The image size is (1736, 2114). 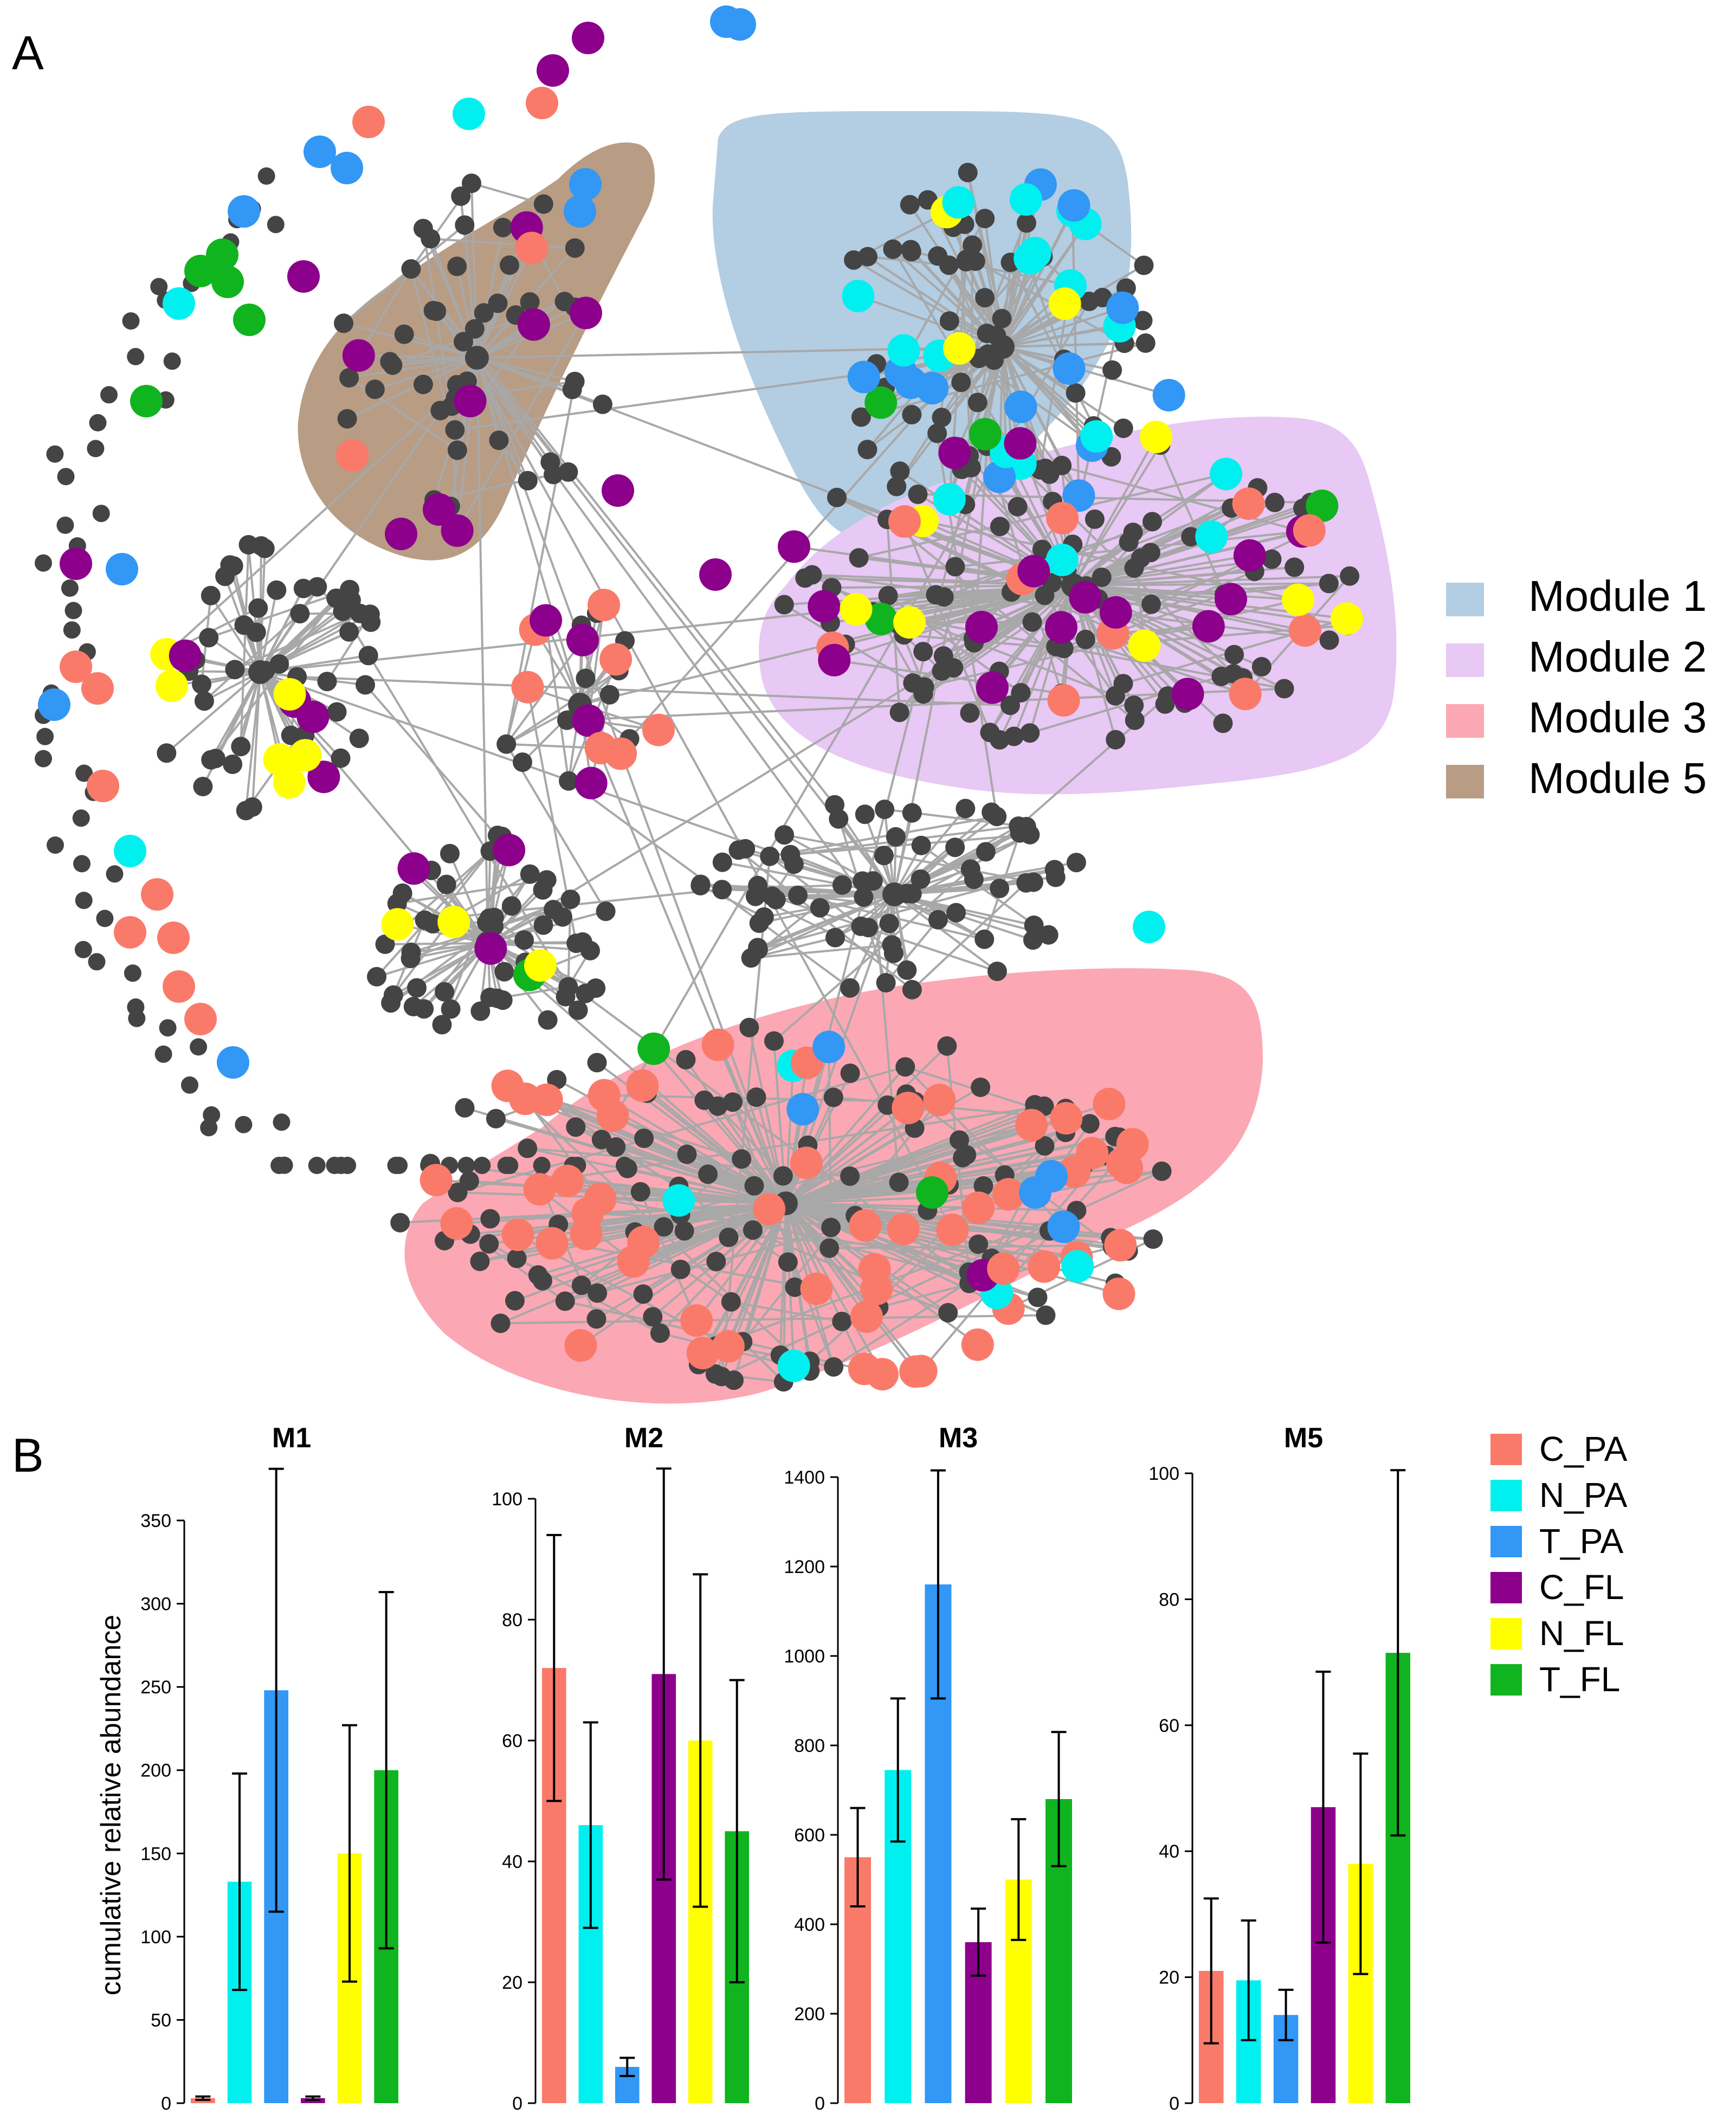 I want to click on y-tick-label: 1400, so click(x=804, y=1477).